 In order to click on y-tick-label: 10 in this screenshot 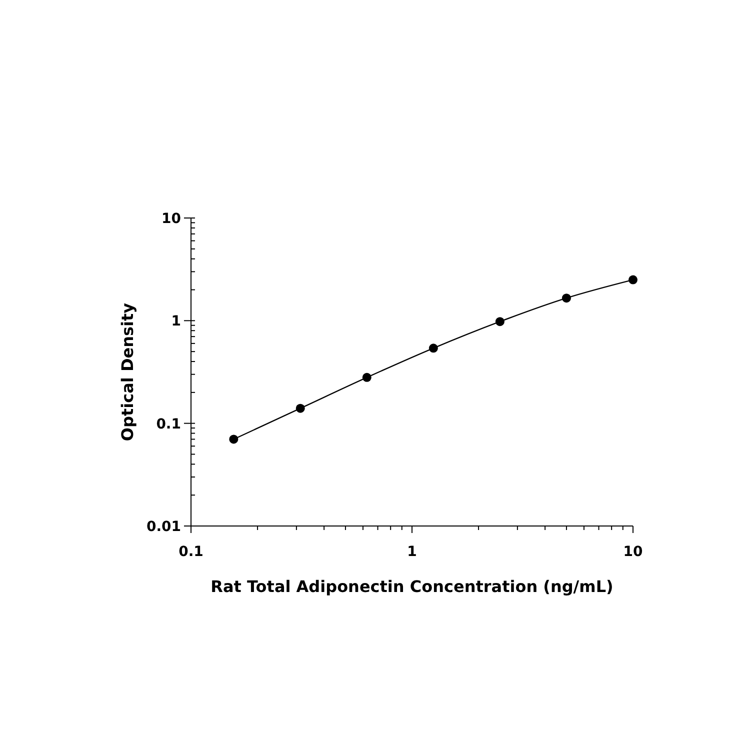, I will do `click(172, 219)`.